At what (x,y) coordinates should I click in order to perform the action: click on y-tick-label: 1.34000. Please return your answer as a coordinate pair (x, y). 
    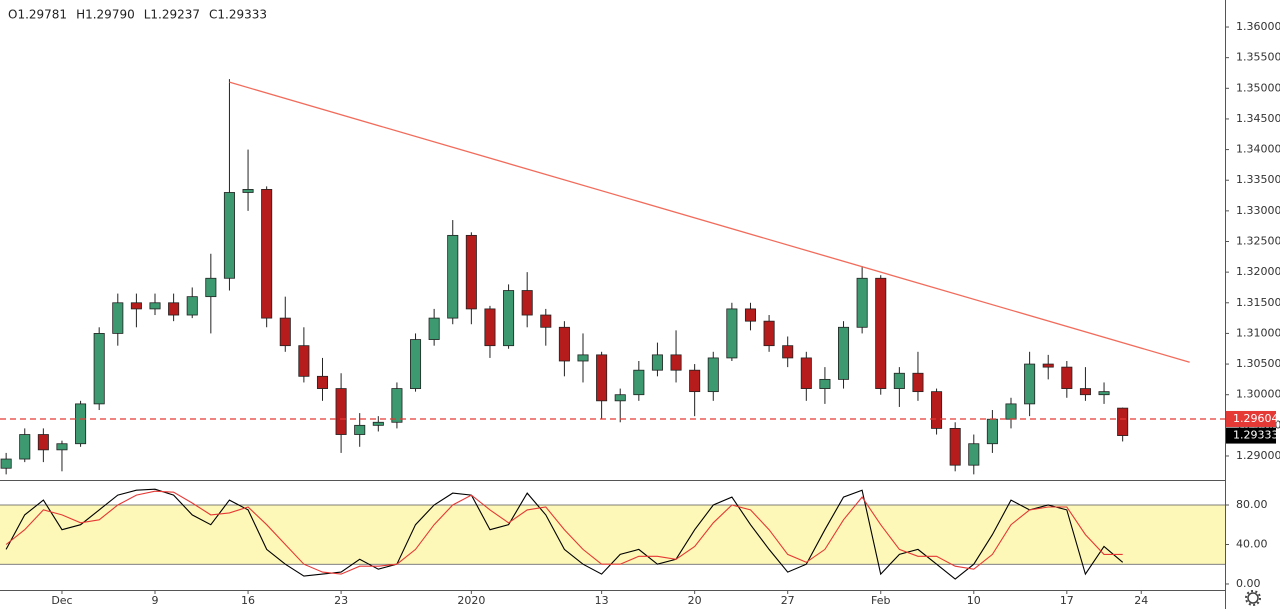
    Looking at the image, I should click on (1258, 149).